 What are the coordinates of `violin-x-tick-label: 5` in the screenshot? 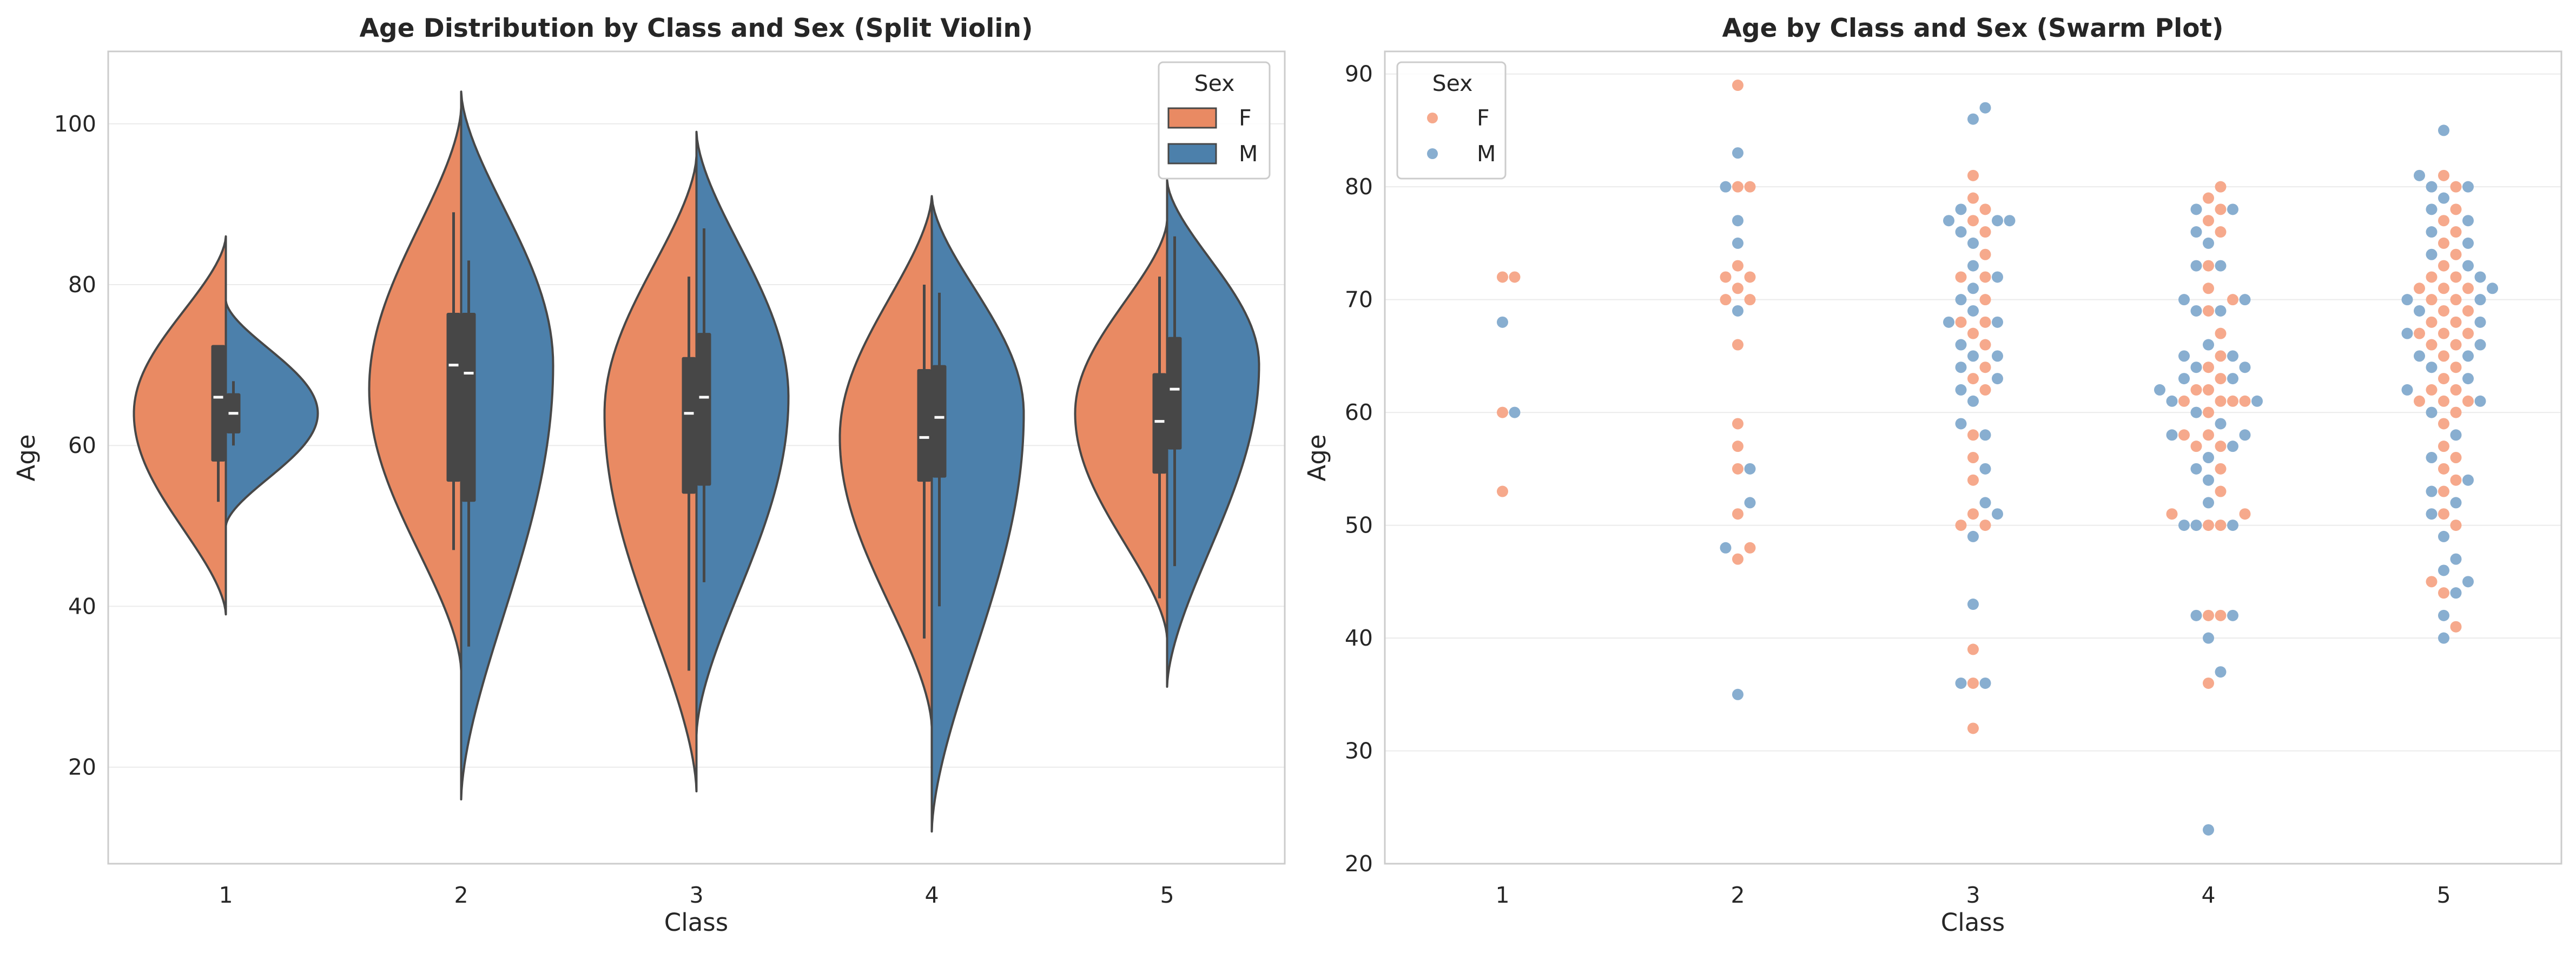 It's located at (1167, 895).